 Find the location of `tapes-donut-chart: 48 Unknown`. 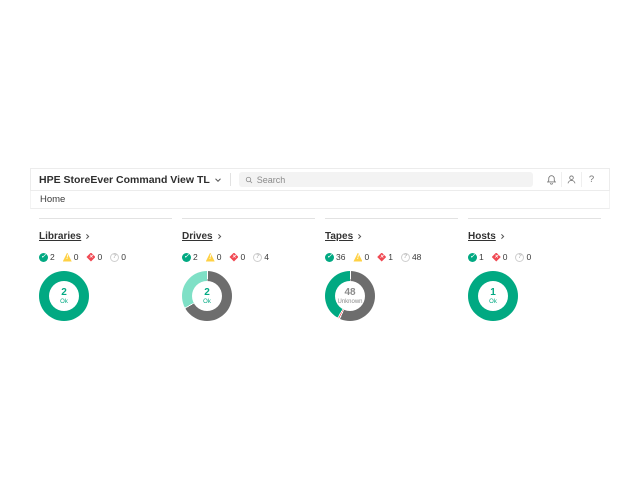

tapes-donut-chart: 48 Unknown is located at coordinates (350, 296).